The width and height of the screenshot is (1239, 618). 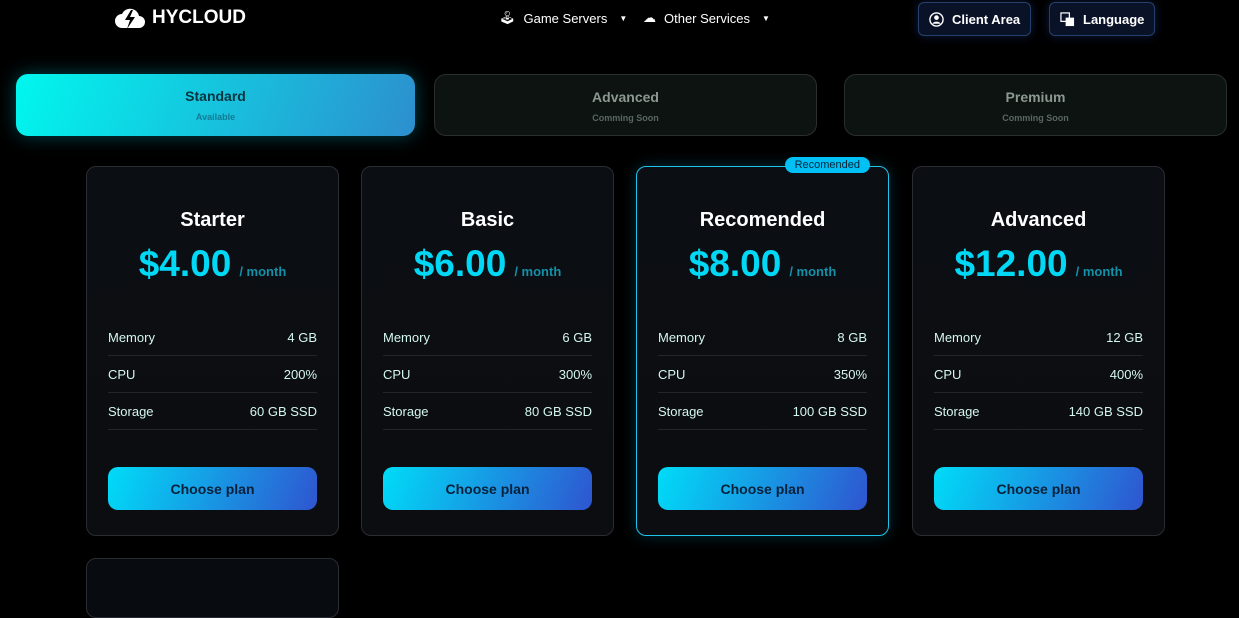 I want to click on translate-icon, so click(x=1067, y=18).